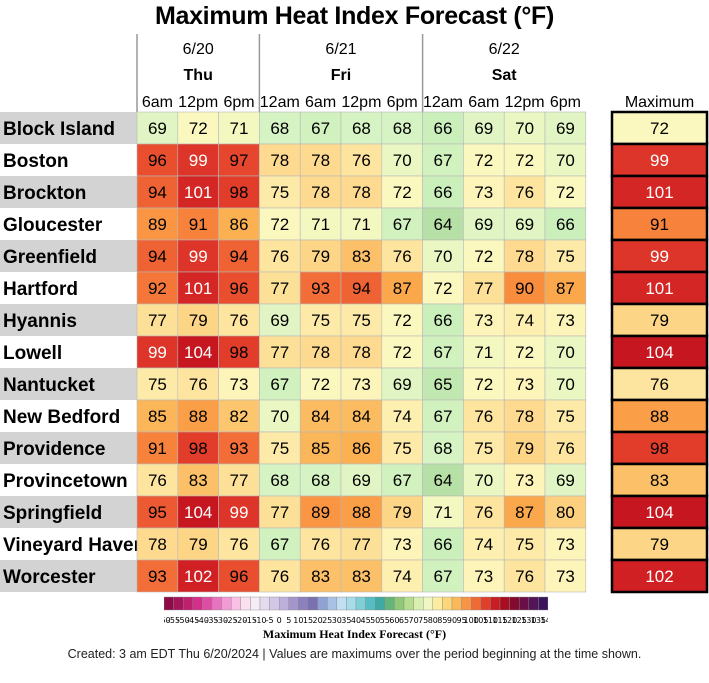 The image size is (709, 683). I want to click on colorbar-tick: -5, so click(270, 620).